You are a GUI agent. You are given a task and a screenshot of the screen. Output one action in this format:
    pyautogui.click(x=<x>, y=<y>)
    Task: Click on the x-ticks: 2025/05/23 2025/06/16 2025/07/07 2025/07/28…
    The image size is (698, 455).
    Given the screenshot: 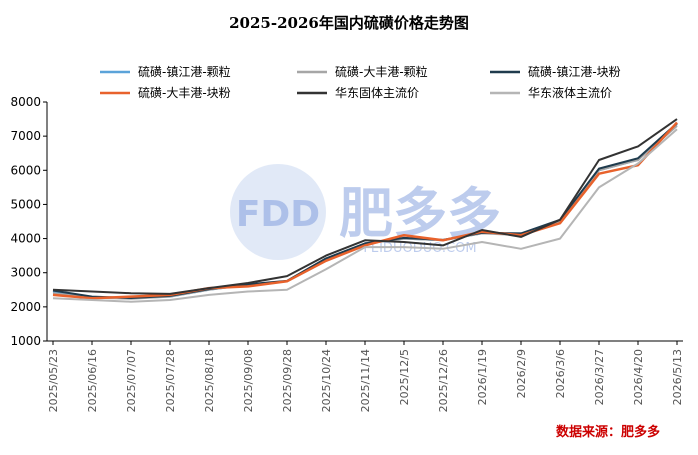 What is the action you would take?
    pyautogui.click(x=365, y=376)
    